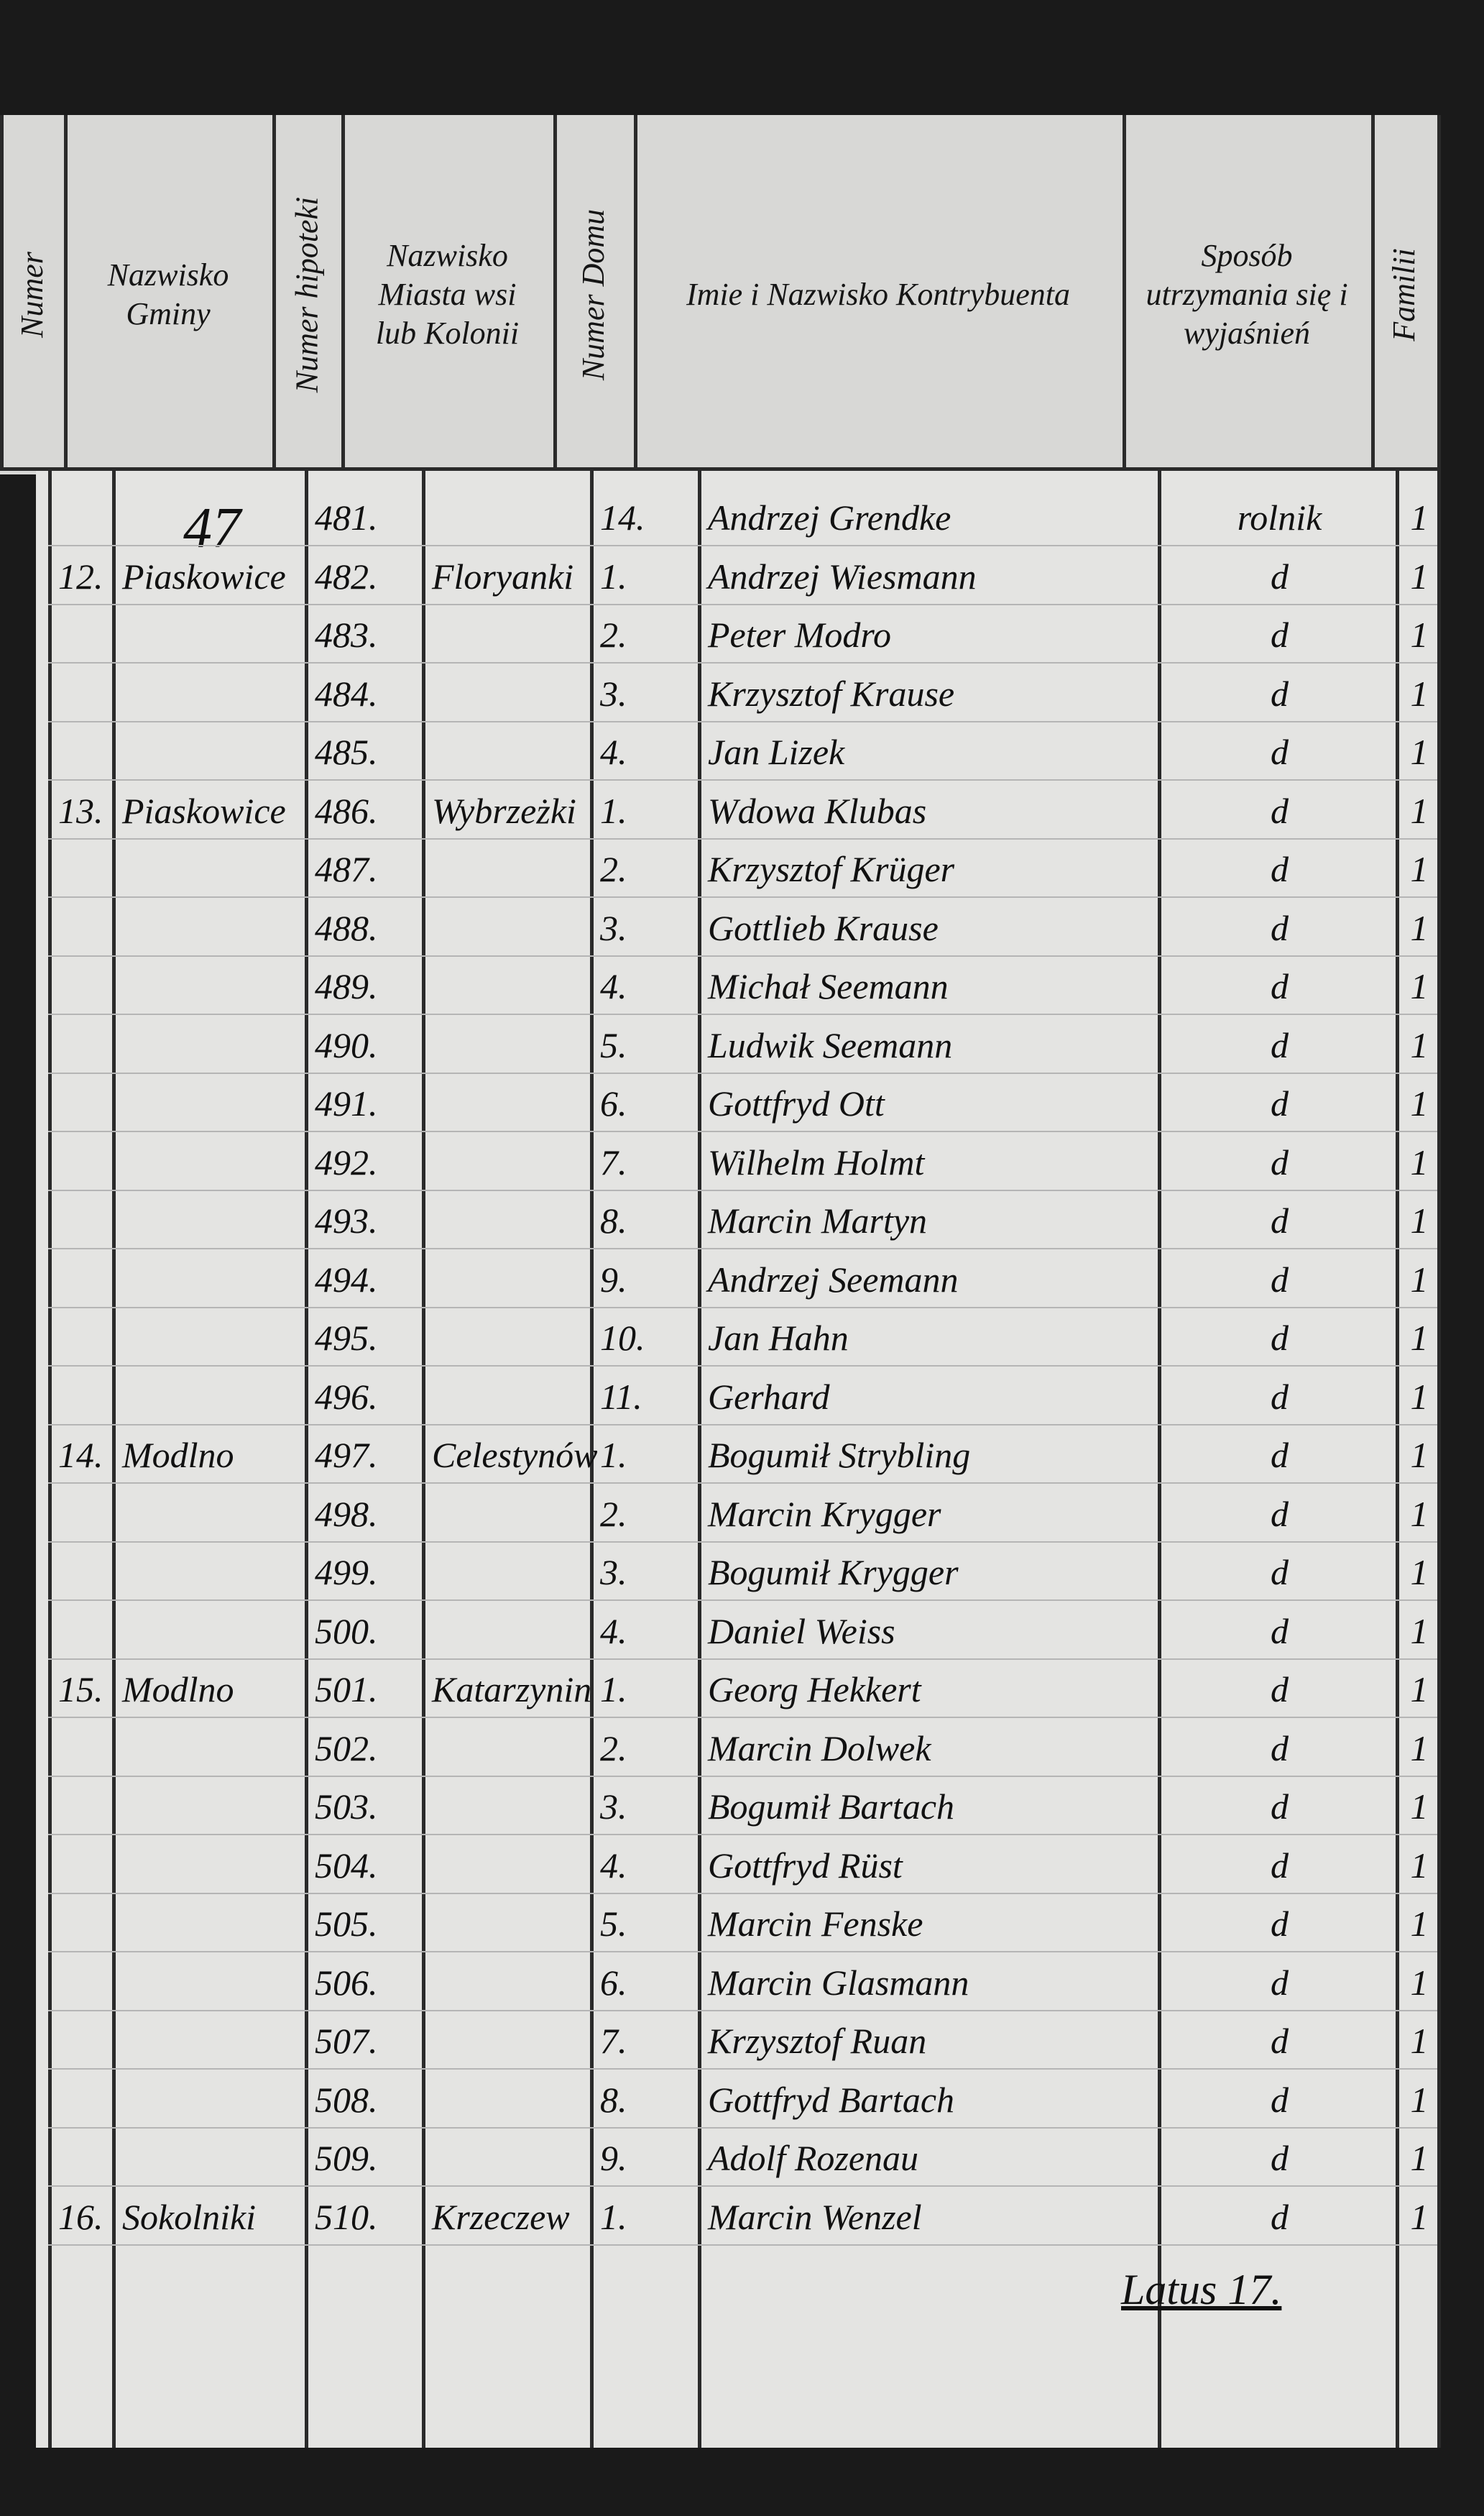  I want to click on table-cell: Wybrzeżki, so click(504, 810).